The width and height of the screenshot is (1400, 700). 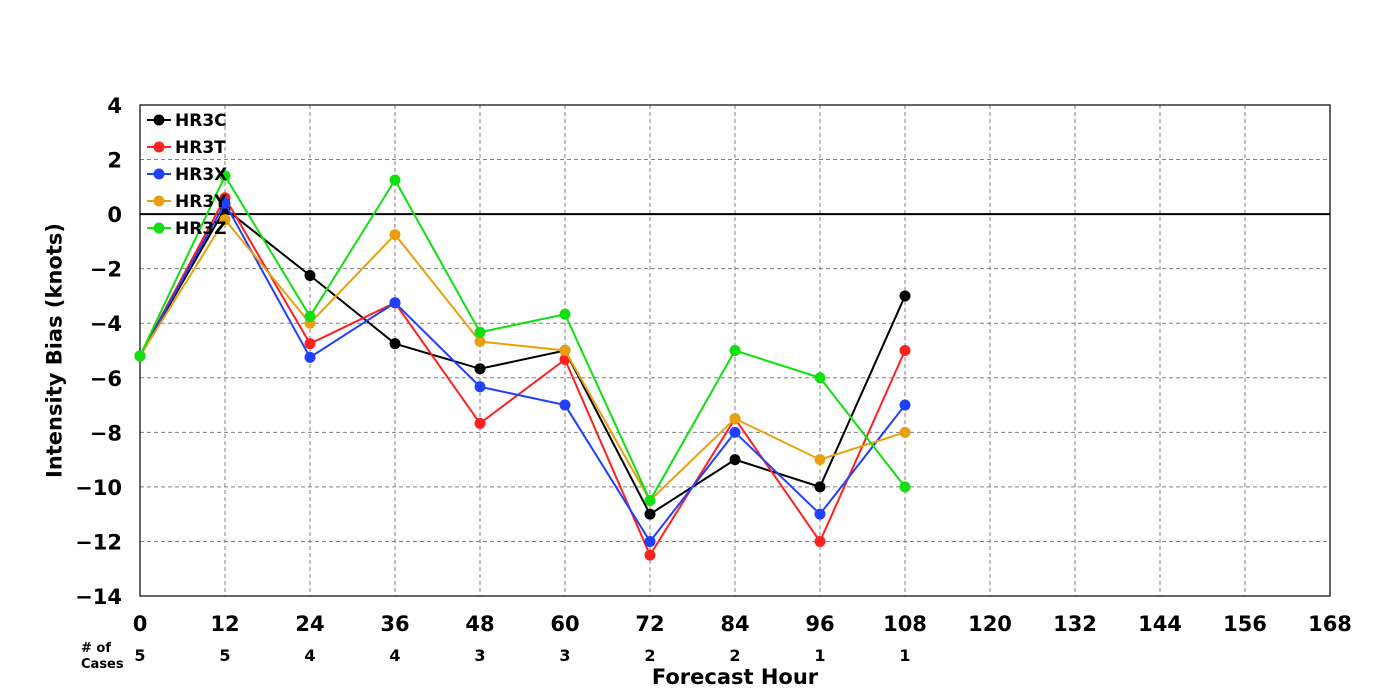 What do you see at coordinates (200, 148) in the screenshot?
I see `legend-label: HR3T` at bounding box center [200, 148].